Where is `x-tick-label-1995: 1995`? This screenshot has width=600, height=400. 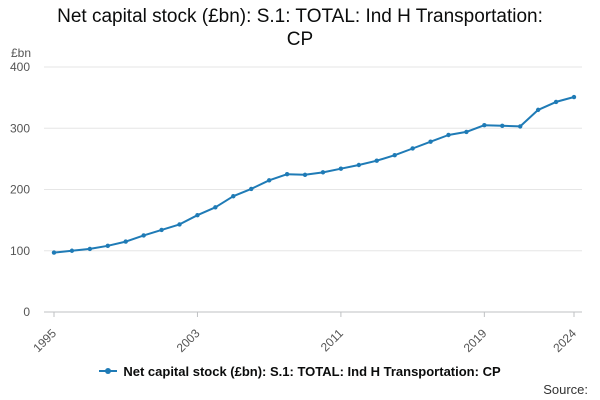 x-tick-label-1995: 1995 is located at coordinates (44, 340).